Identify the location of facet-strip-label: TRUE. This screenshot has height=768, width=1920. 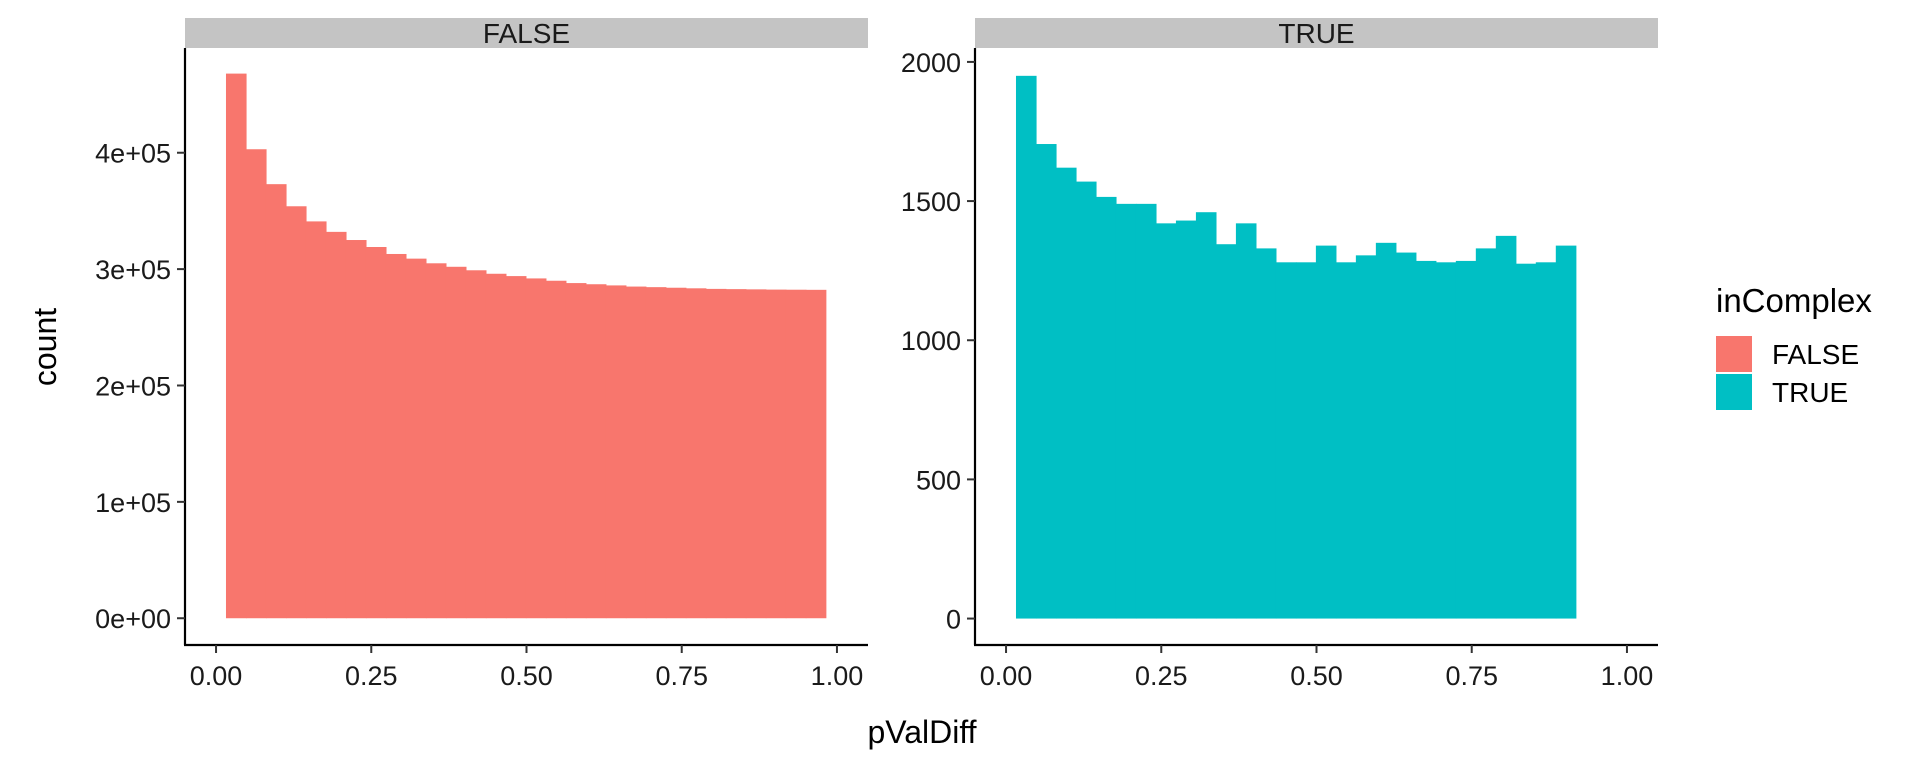
(1316, 33).